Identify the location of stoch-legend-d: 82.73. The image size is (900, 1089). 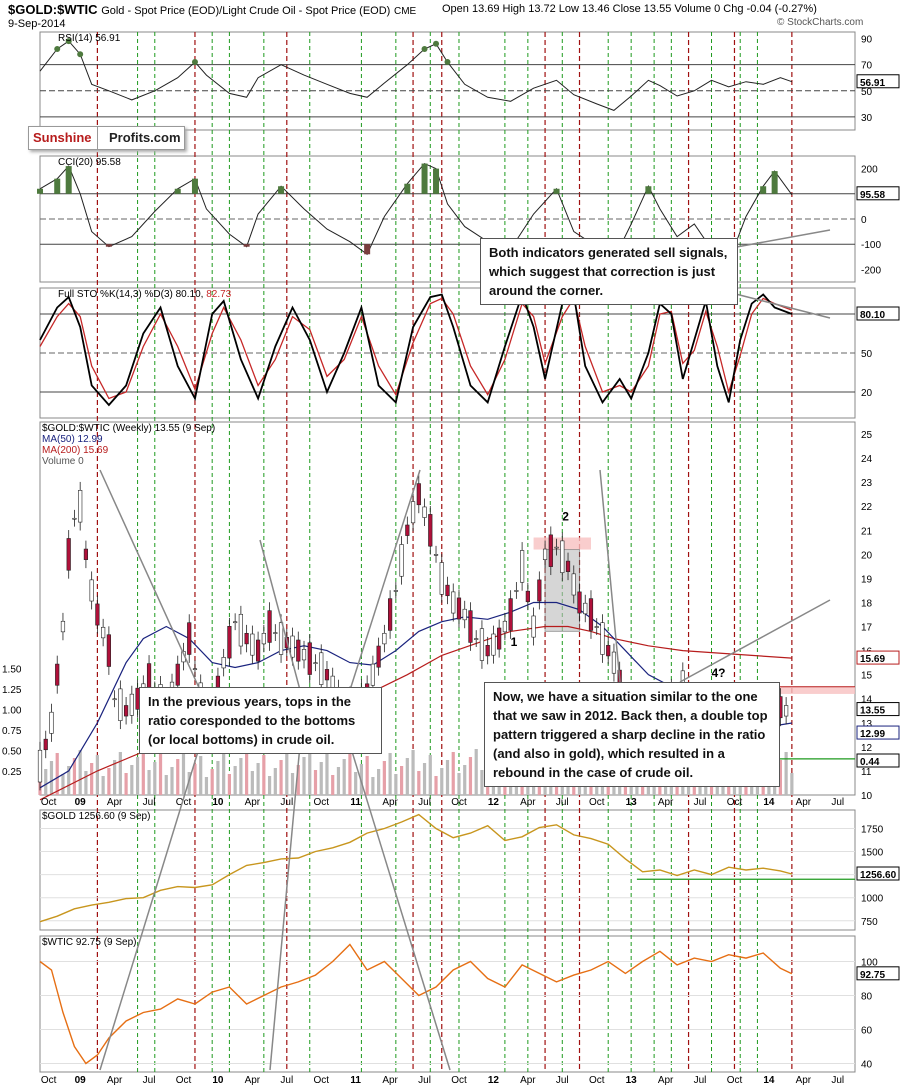
(218, 294).